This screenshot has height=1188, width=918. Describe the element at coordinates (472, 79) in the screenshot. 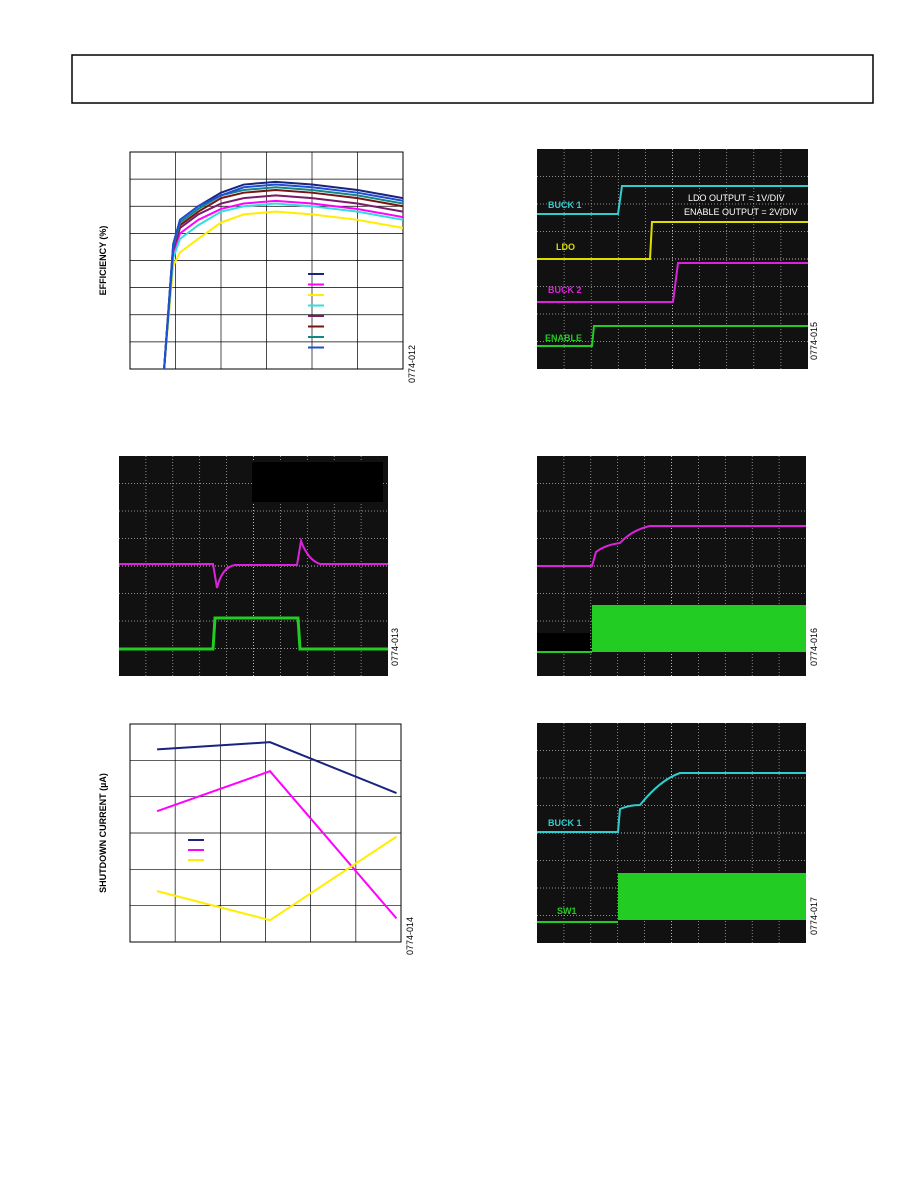

I see `header-box` at that location.